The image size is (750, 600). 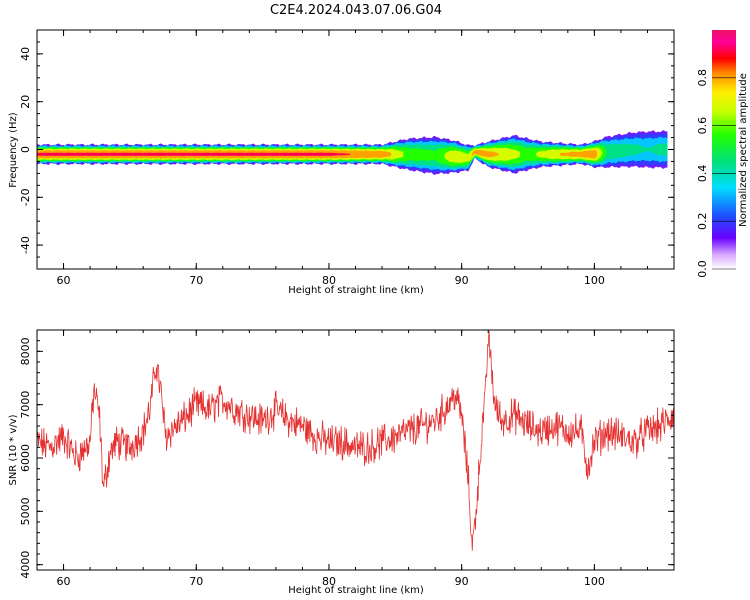 I want to click on snr-x-label: Height of straight line (km), so click(x=356, y=590).